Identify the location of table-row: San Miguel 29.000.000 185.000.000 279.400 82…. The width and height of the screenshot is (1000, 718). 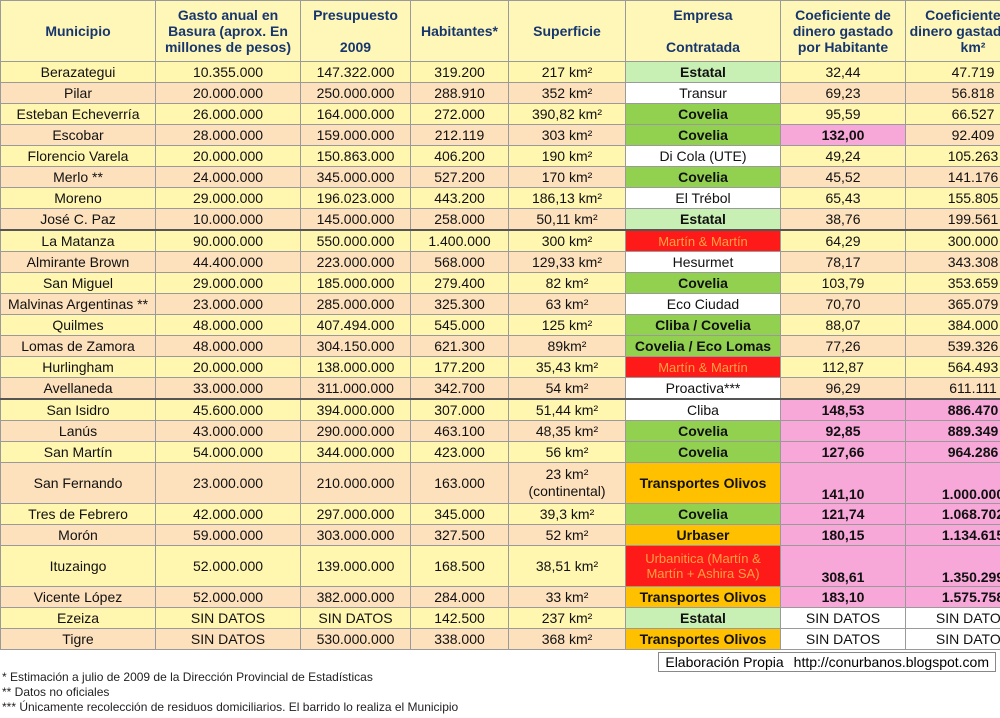
(500, 283).